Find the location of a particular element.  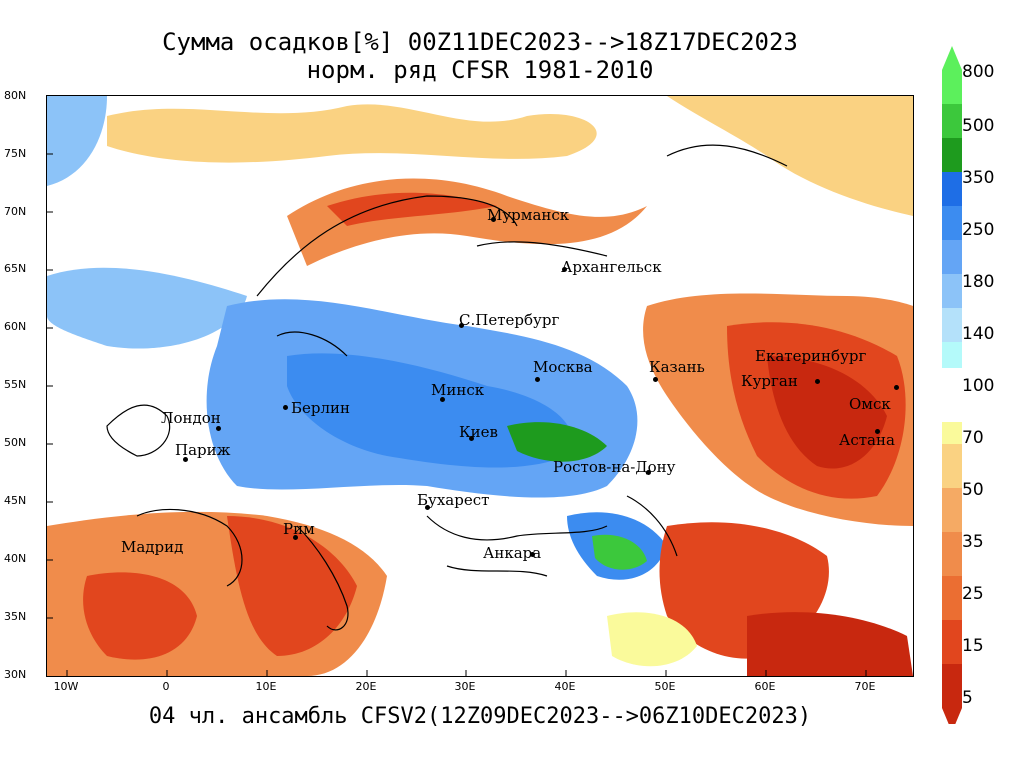

city-omsk: Омск is located at coordinates (870, 404).